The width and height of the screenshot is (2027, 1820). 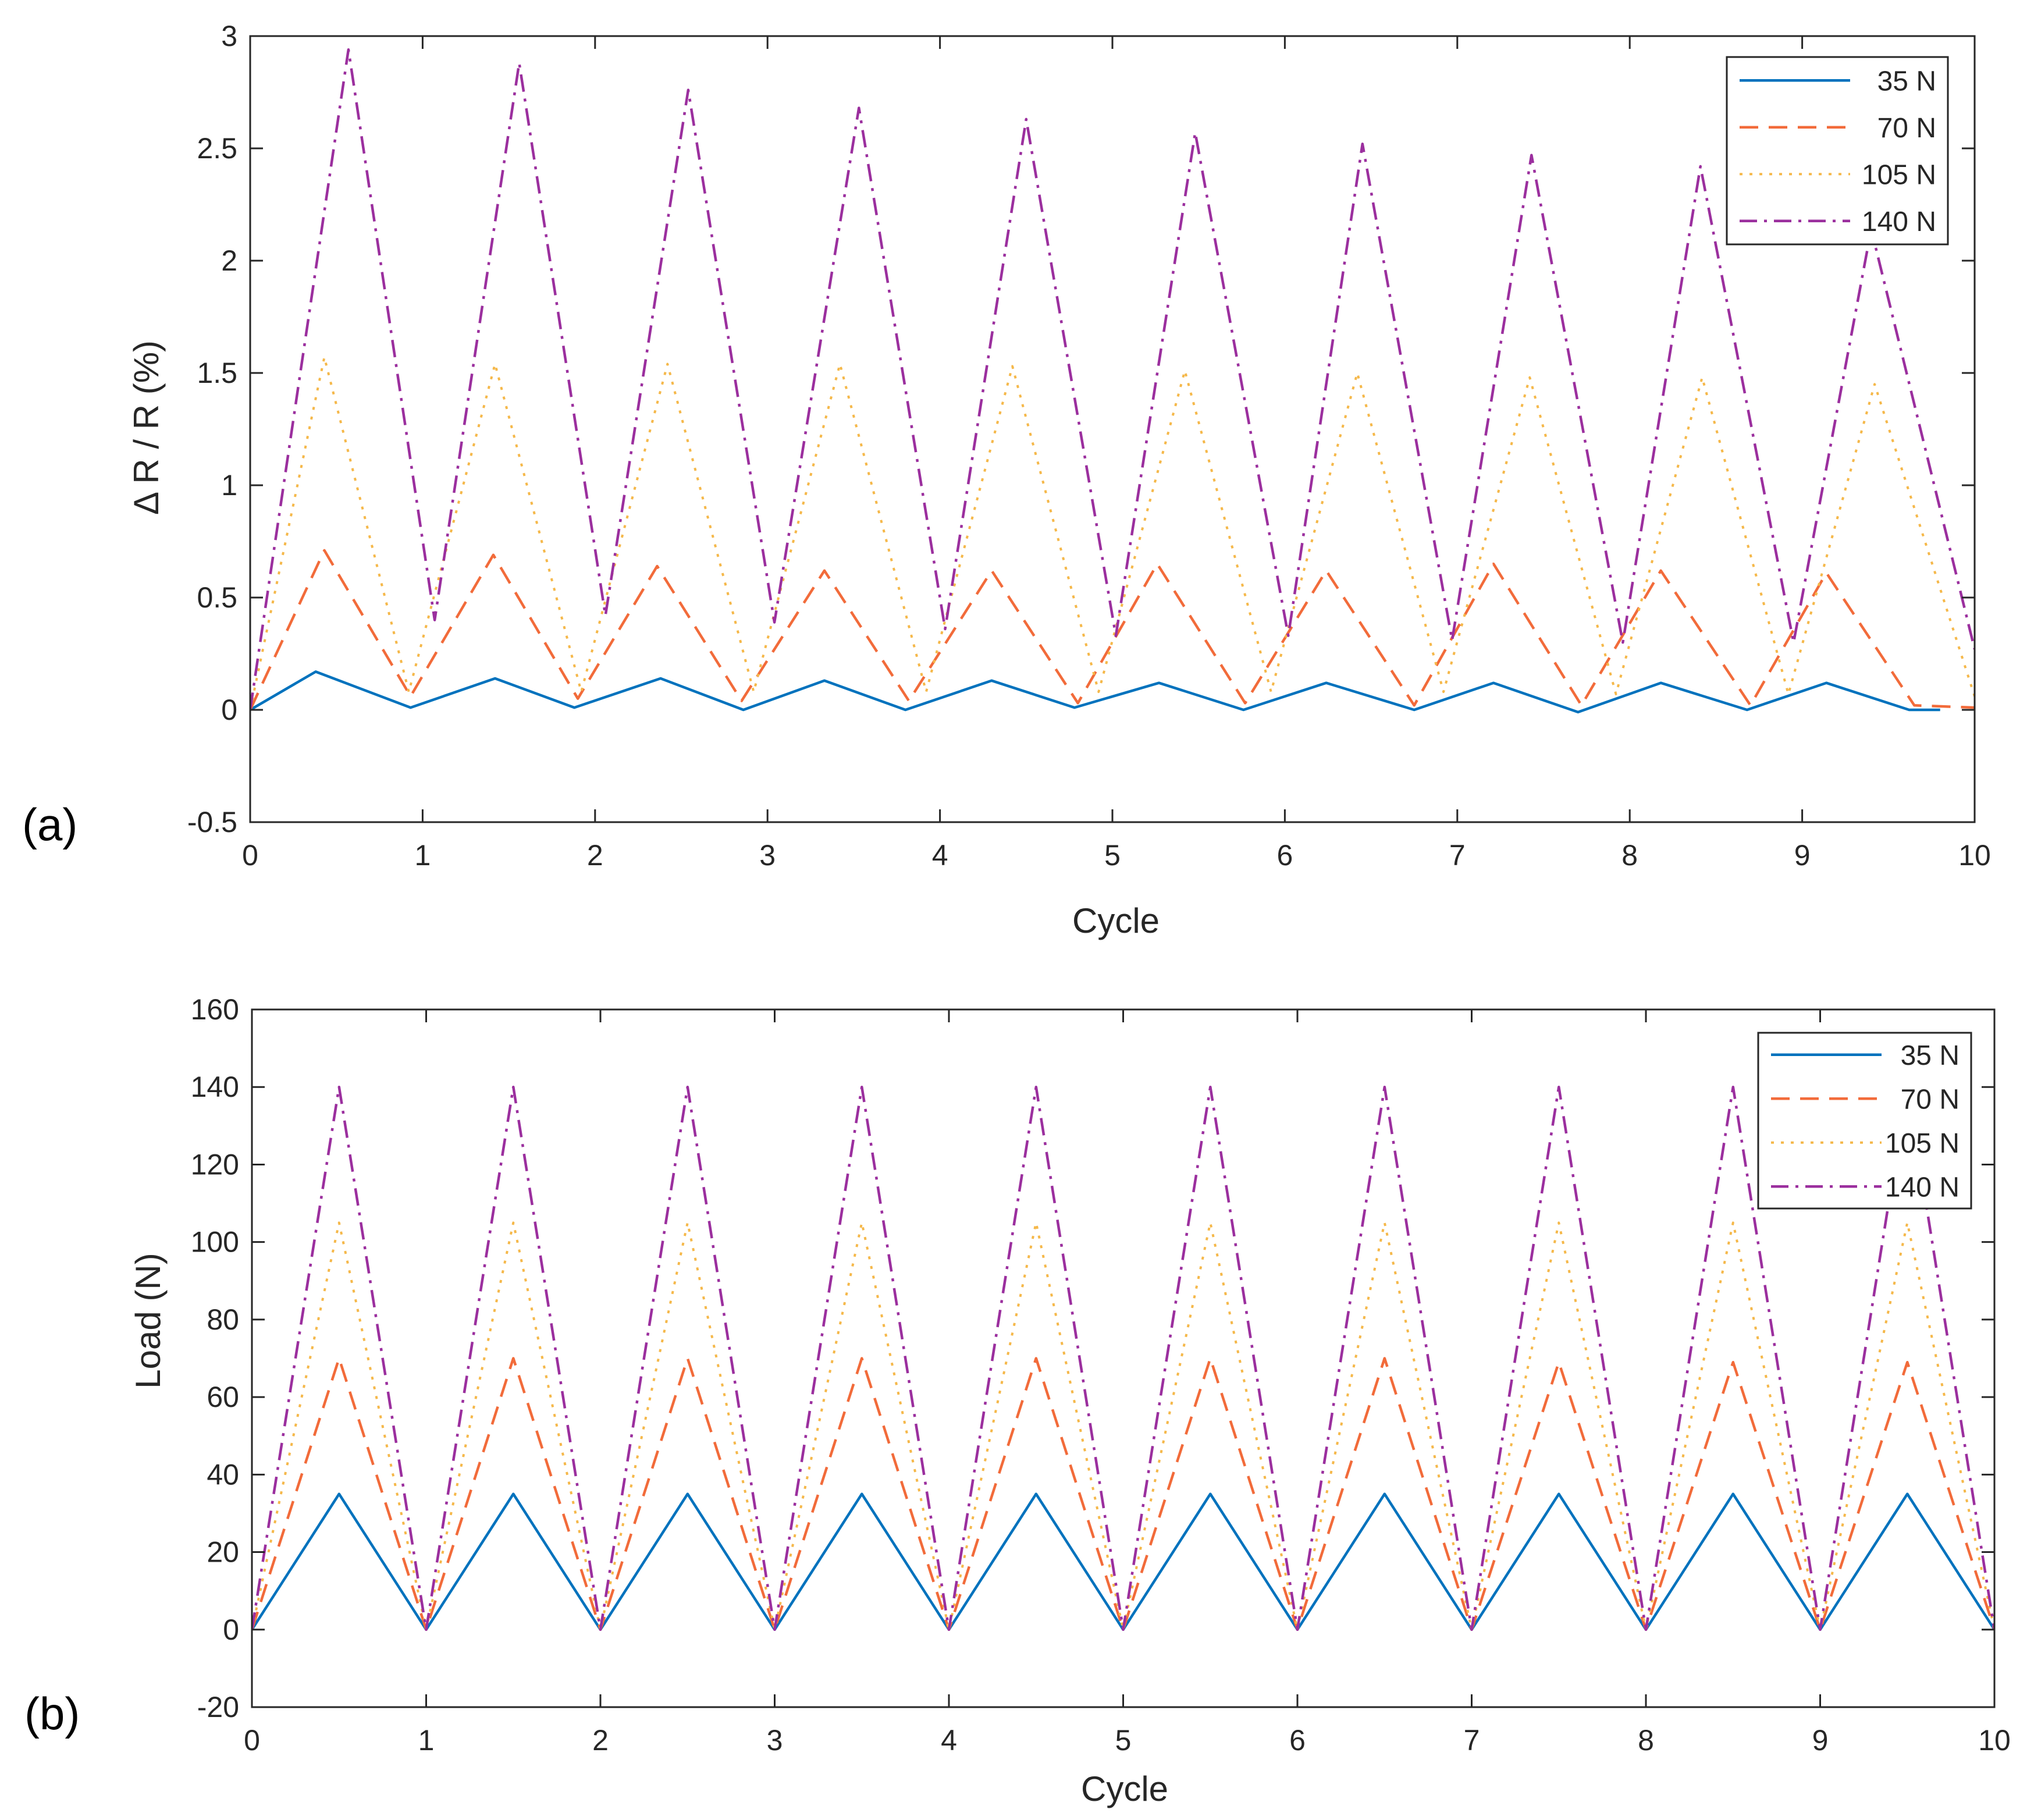 I want to click on y-tick-label: 1, so click(x=229, y=485).